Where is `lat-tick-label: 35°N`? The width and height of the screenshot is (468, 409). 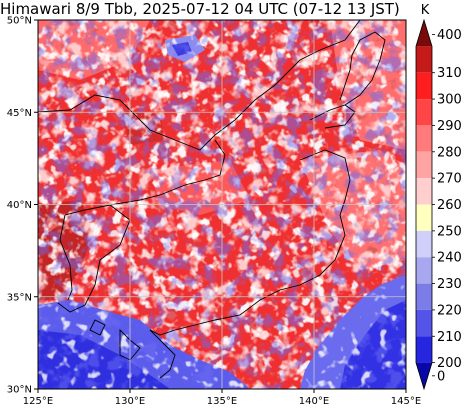 lat-tick-label: 35°N is located at coordinates (19, 297).